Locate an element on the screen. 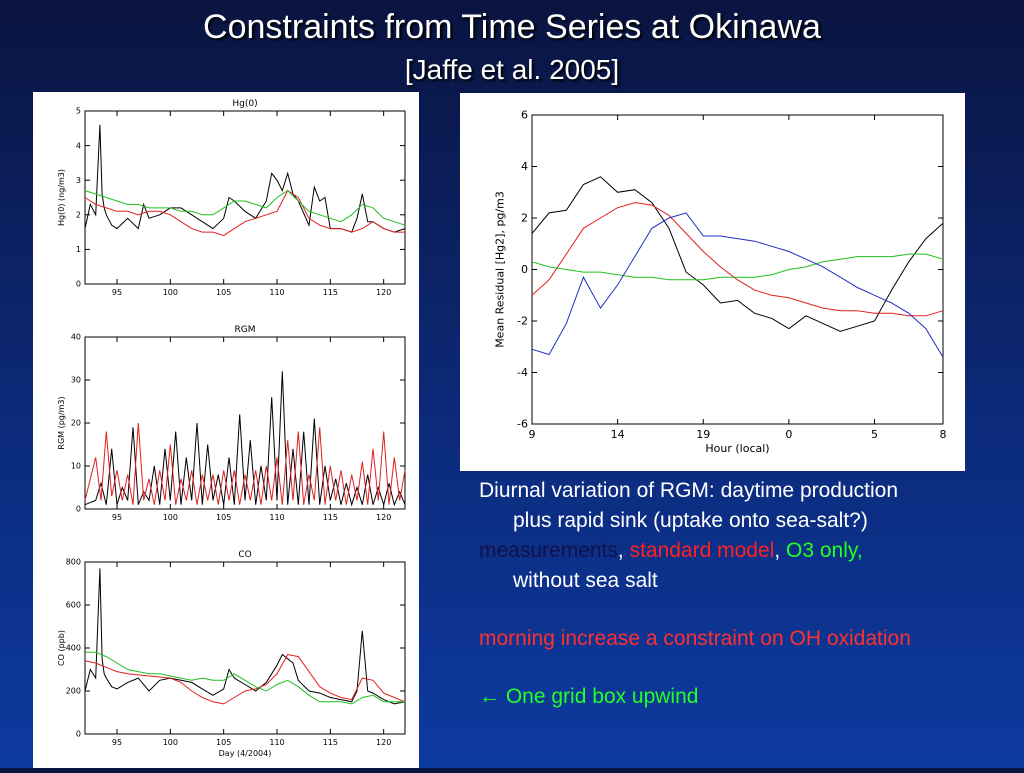 The width and height of the screenshot is (1024, 773). legend-line-continued: without sea salt is located at coordinates (585, 580).